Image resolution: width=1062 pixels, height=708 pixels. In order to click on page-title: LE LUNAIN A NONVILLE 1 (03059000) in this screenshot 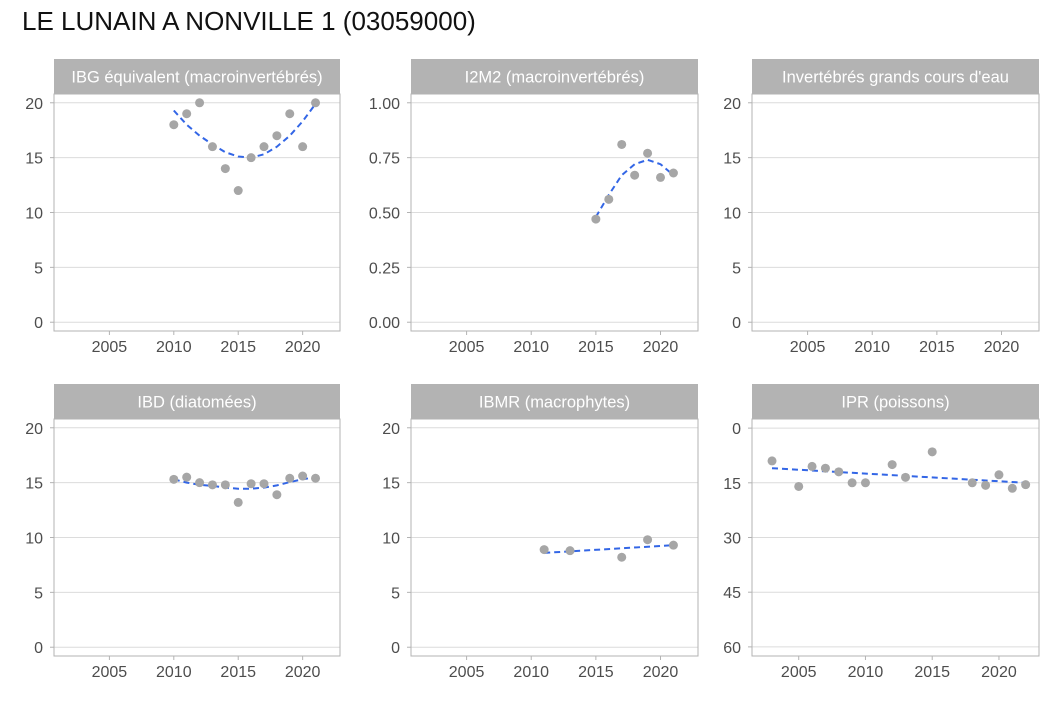, I will do `click(249, 21)`.